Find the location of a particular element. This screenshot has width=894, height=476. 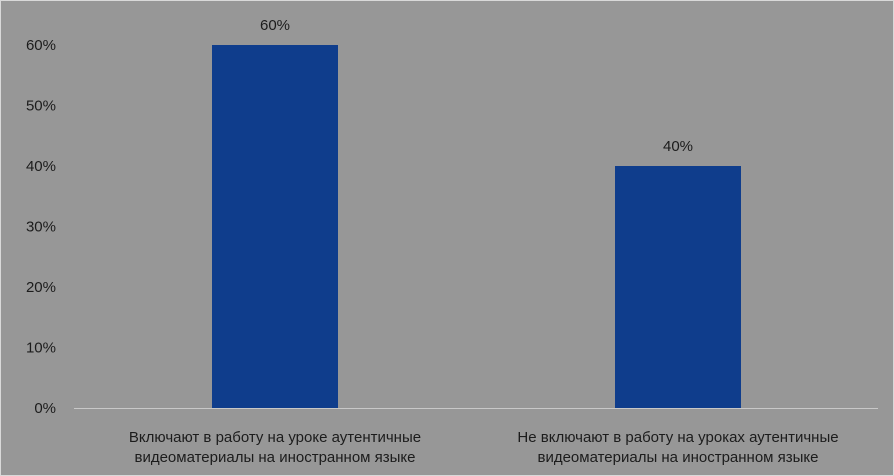

data-label: 60% is located at coordinates (275, 25).